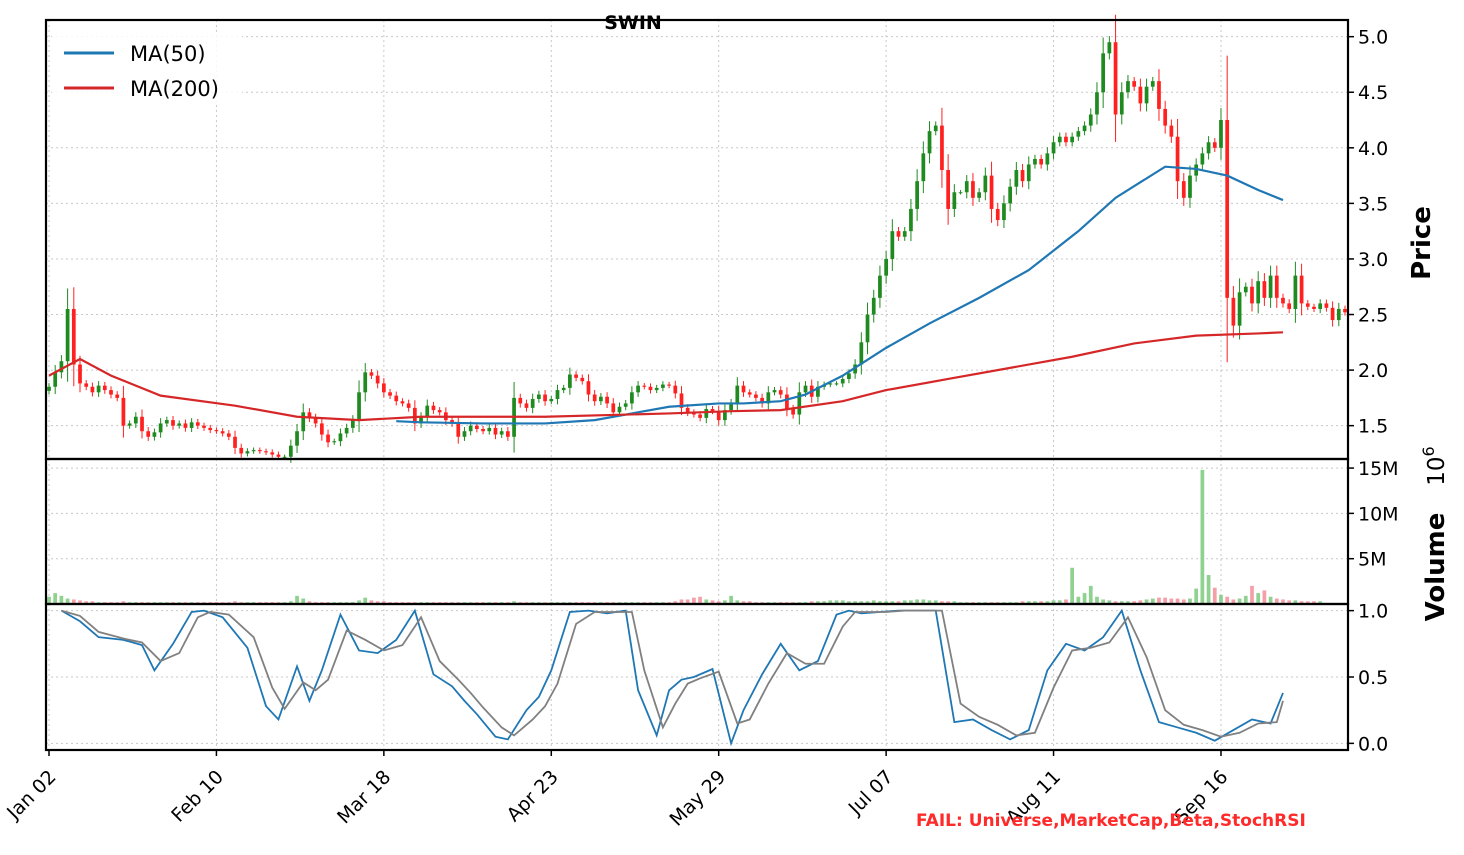 The width and height of the screenshot is (1464, 855). Describe the element at coordinates (1373, 371) in the screenshot. I see `price-tick-label: 2.0` at that location.